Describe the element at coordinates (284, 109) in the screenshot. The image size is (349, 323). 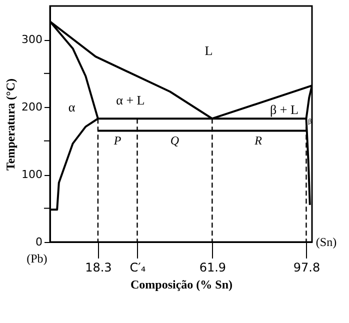
I see `annotation: β + L` at that location.